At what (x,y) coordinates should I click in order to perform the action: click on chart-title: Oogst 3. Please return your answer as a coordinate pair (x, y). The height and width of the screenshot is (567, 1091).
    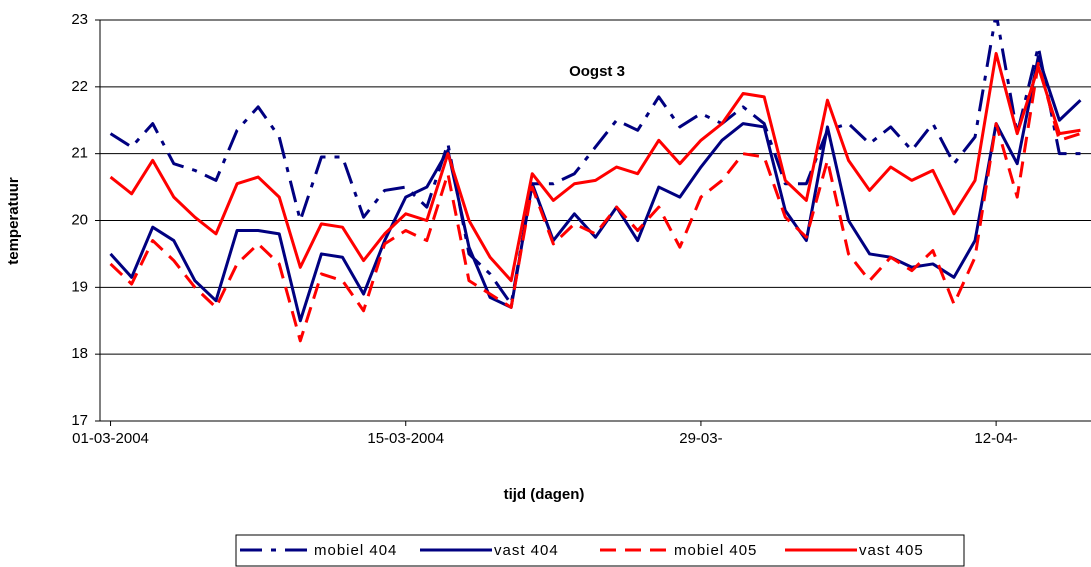
    Looking at the image, I should click on (597, 71).